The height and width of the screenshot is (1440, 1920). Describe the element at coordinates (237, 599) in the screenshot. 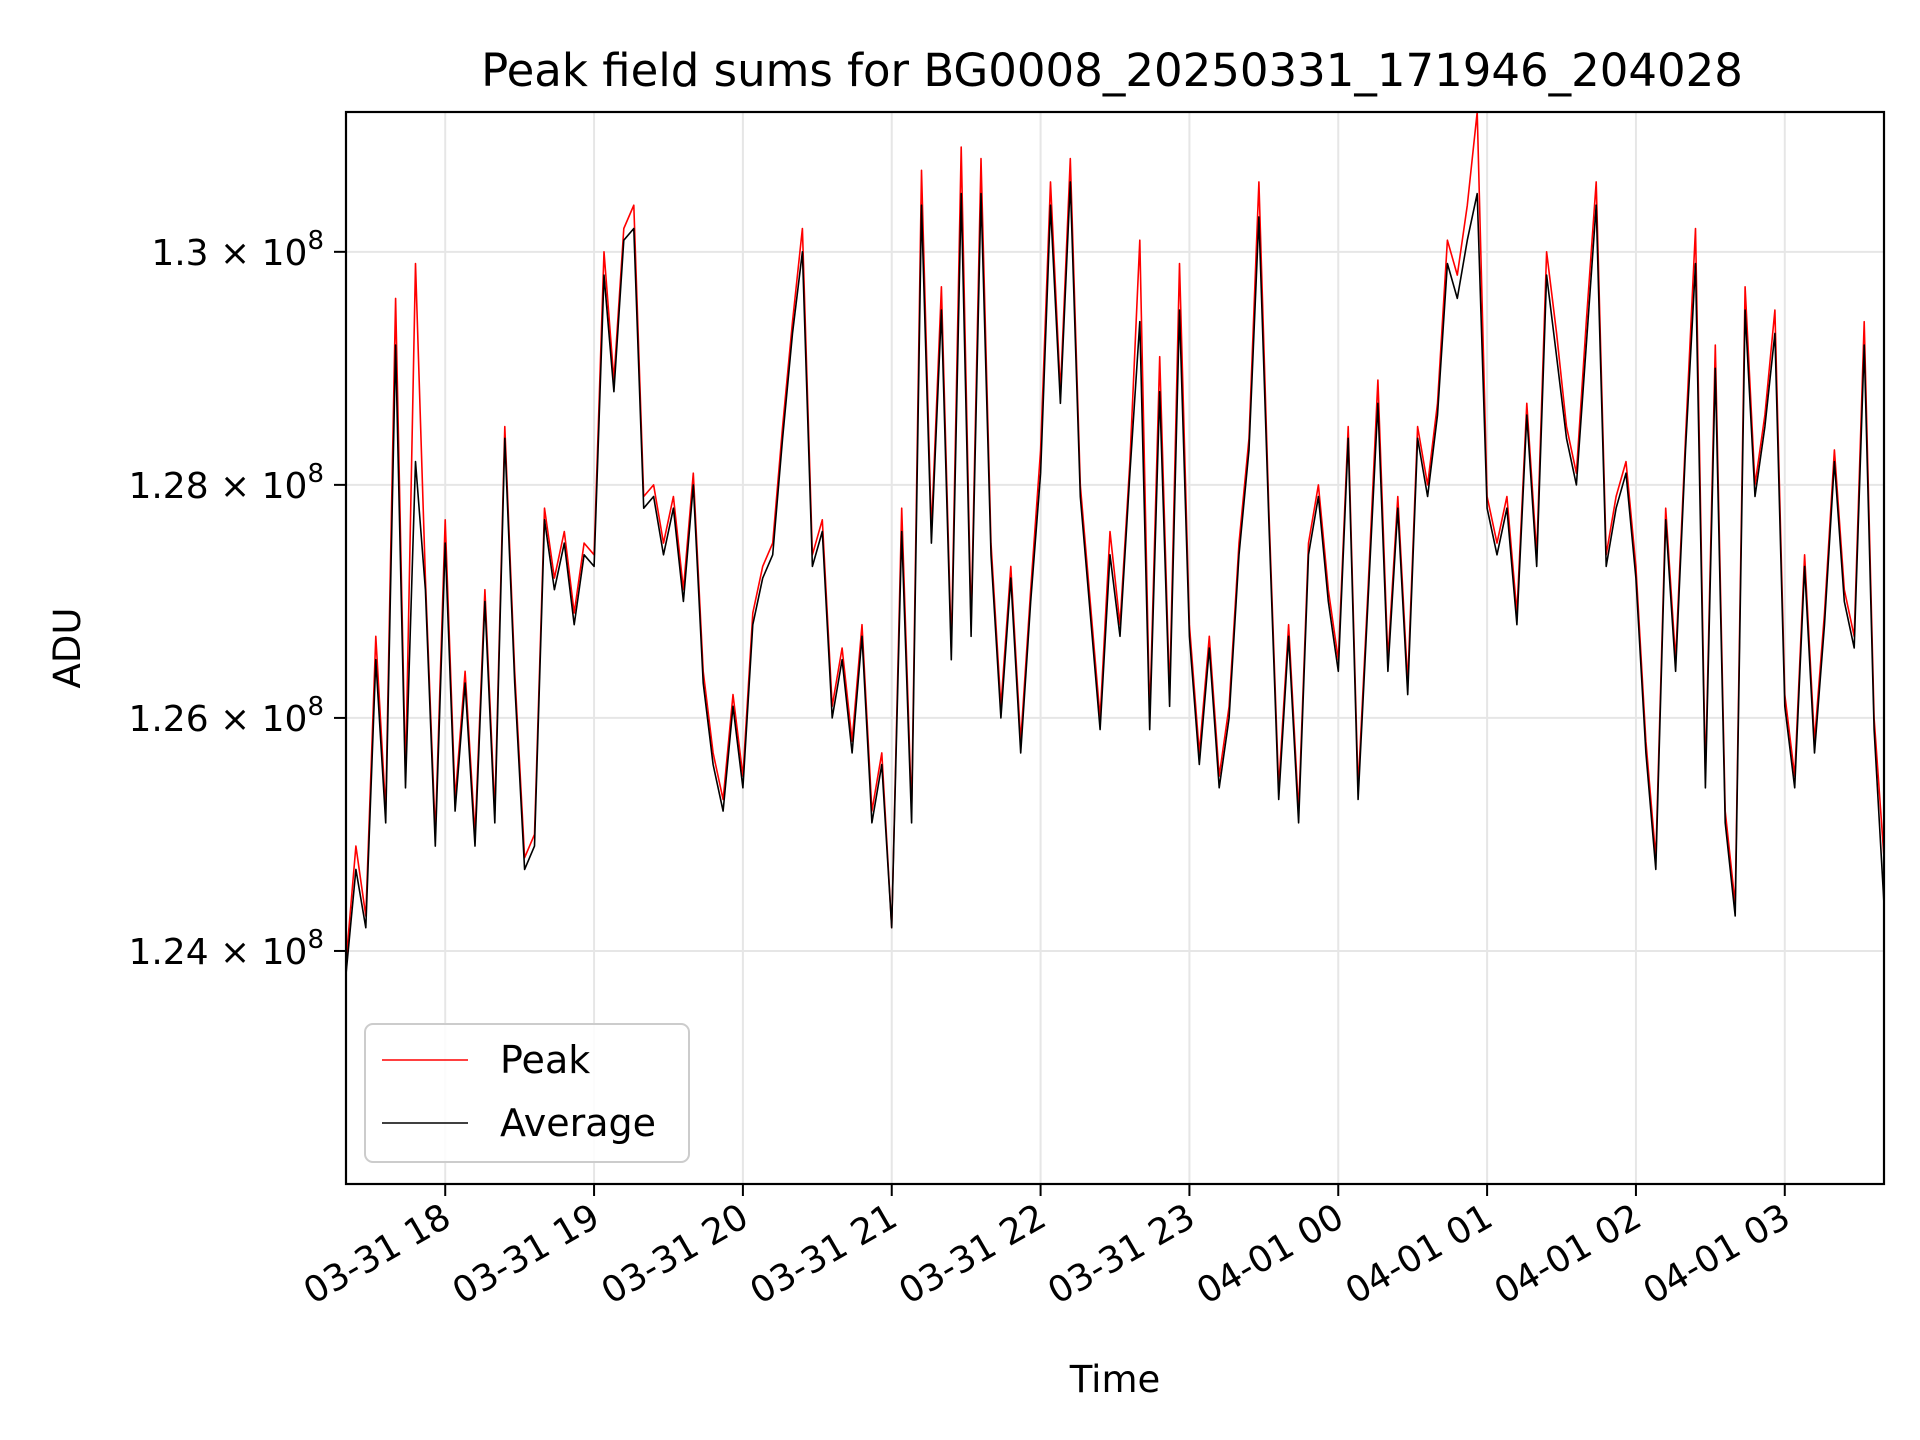

I see `y-axis: 1.24 × 108 1.26 × 108 1.28 × 108 1.3 × 108` at that location.